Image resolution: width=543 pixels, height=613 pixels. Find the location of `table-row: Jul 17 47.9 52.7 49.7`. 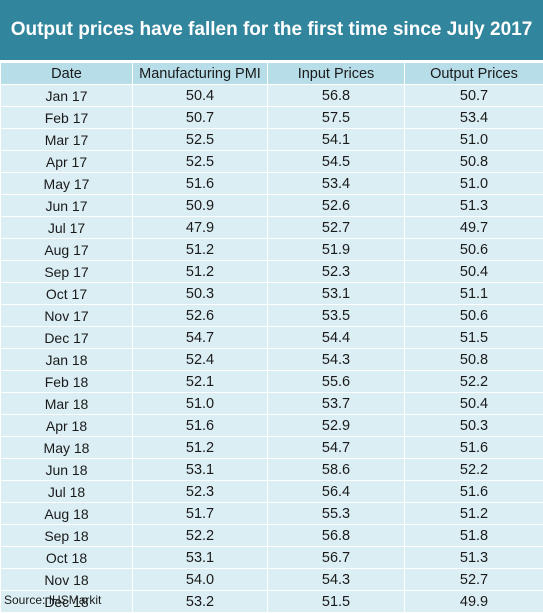

table-row: Jul 17 47.9 52.7 49.7 is located at coordinates (271, 227).